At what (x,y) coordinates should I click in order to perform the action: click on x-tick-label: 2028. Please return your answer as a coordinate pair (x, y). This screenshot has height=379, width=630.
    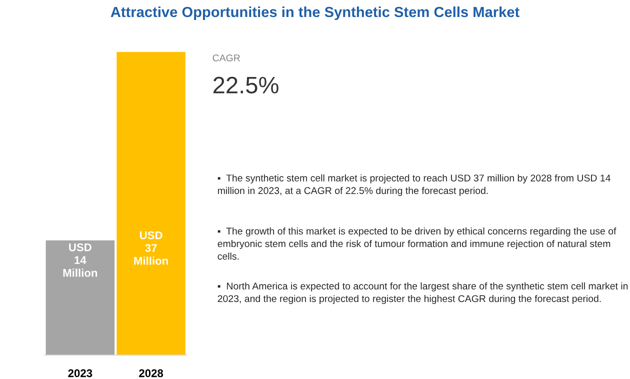
    Looking at the image, I should click on (151, 373).